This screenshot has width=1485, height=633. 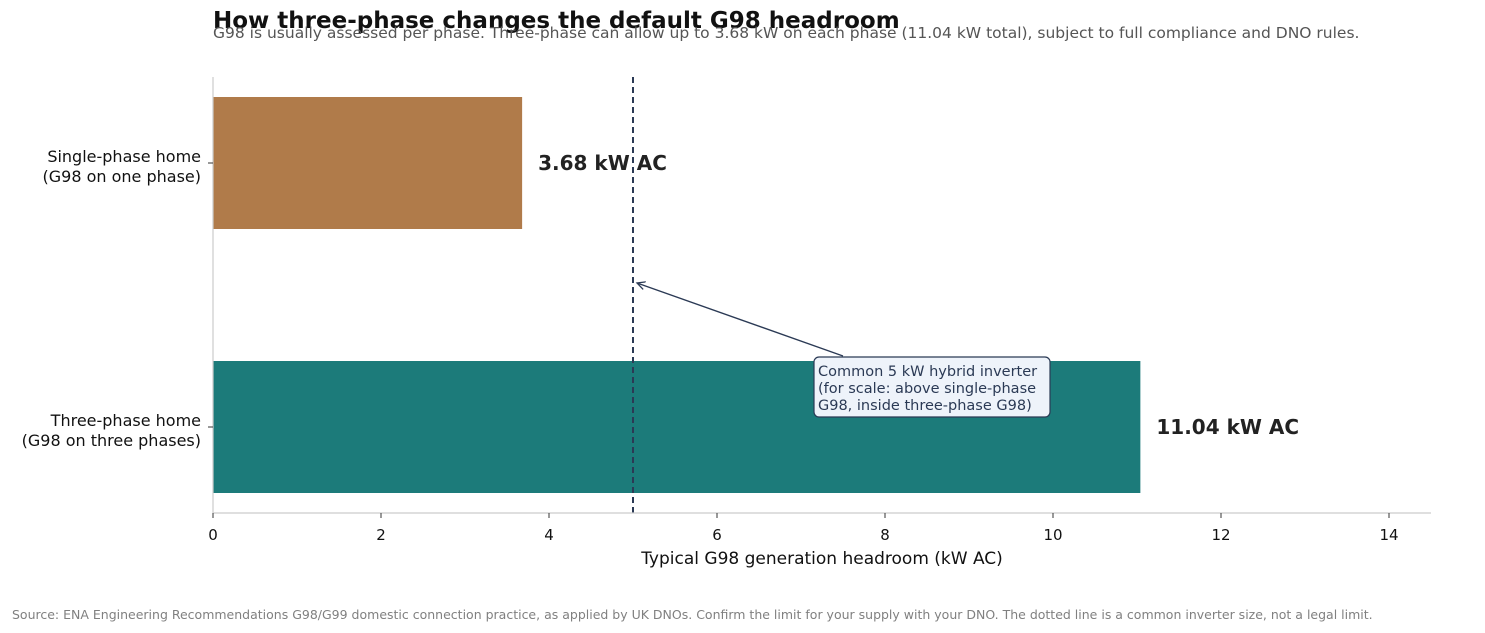 What do you see at coordinates (1227, 427) in the screenshot?
I see `bar-value-label: 11.04 kW AC` at bounding box center [1227, 427].